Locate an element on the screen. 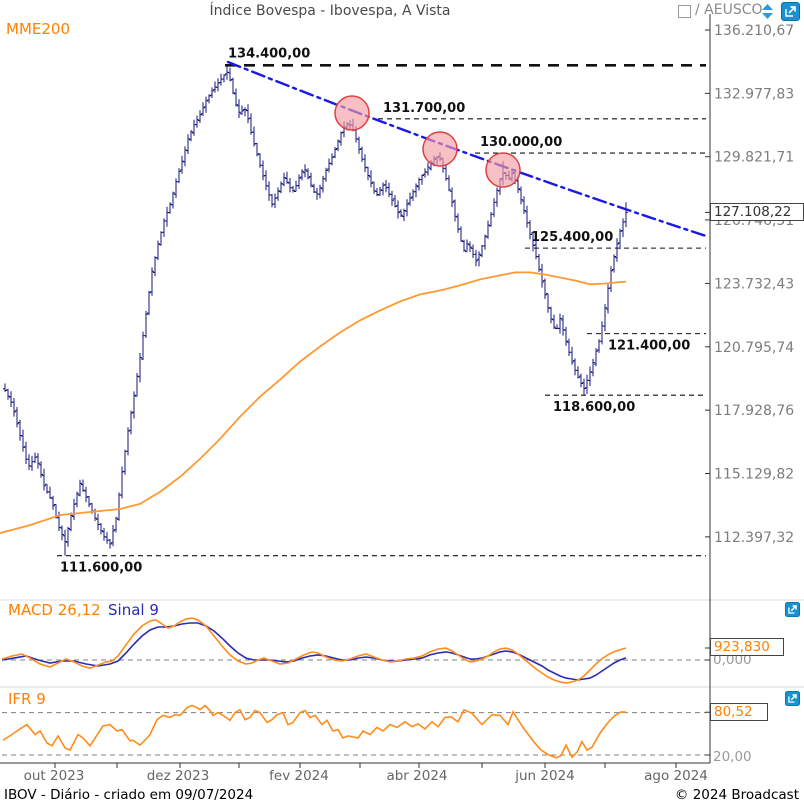  scale-spinner-icon is located at coordinates (767, 11).